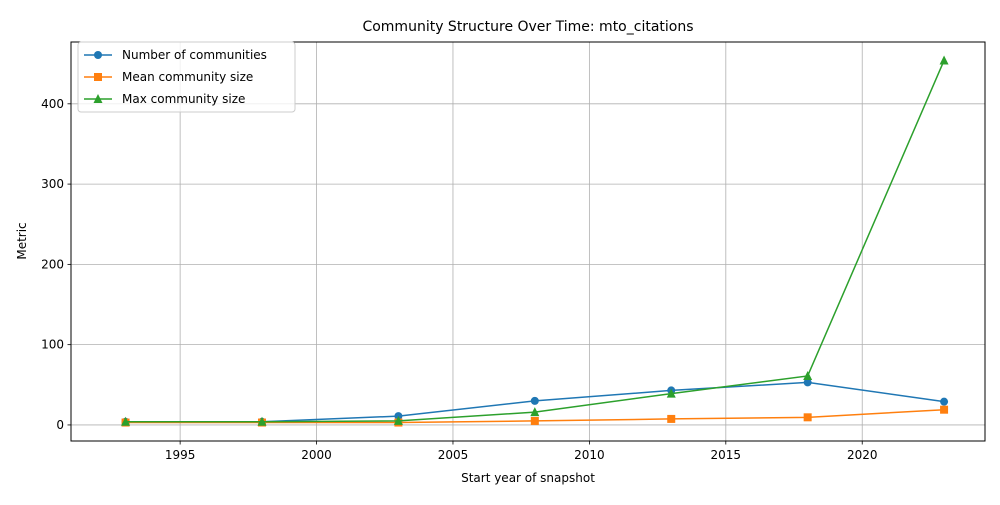  Describe the element at coordinates (726, 455) in the screenshot. I see `x-tick-label: 2015` at that location.